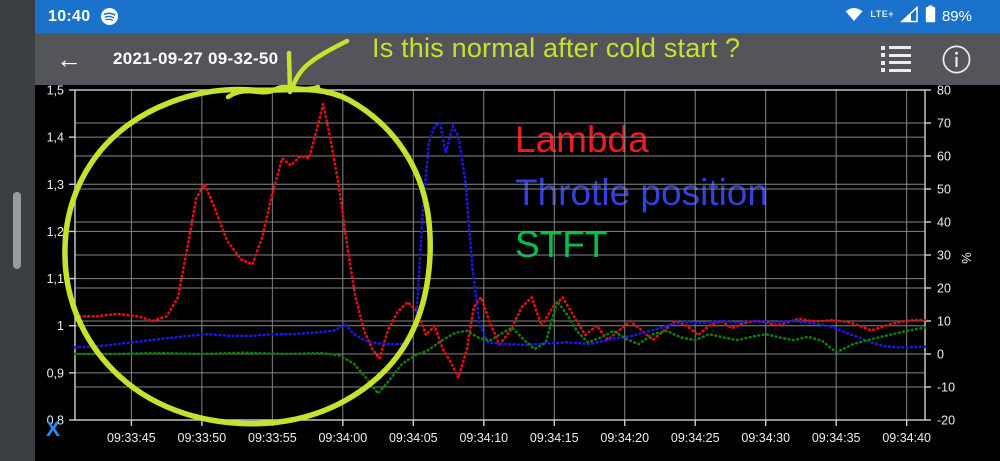  I want to click on svg-text: 1, so click(60, 326).